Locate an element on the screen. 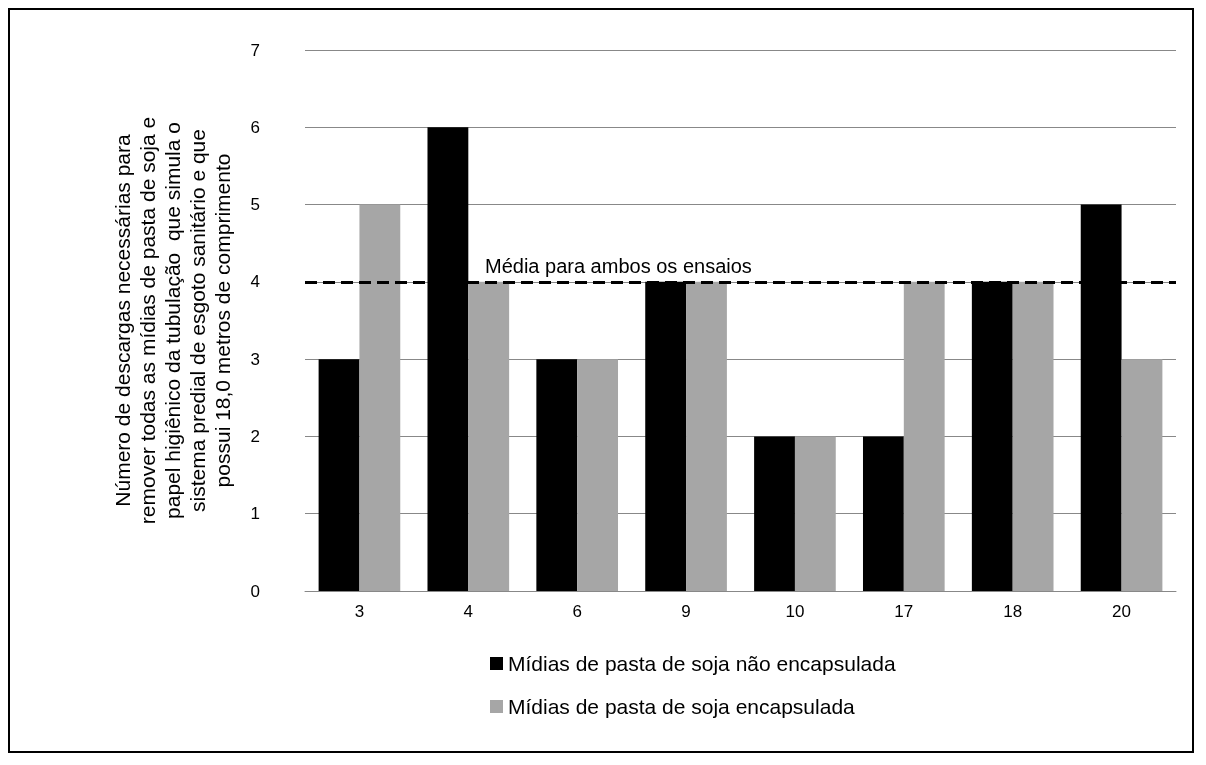 This screenshot has width=1206, height=765. y-tick-label: 5 is located at coordinates (255, 205).